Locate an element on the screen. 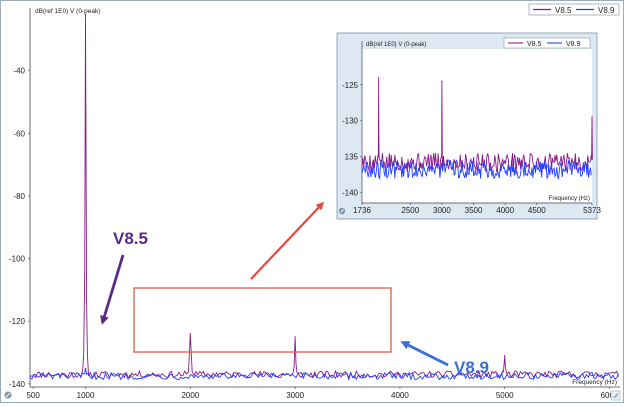 The width and height of the screenshot is (624, 407). main-legend: V8.5 V8.9 is located at coordinates (574, 9).